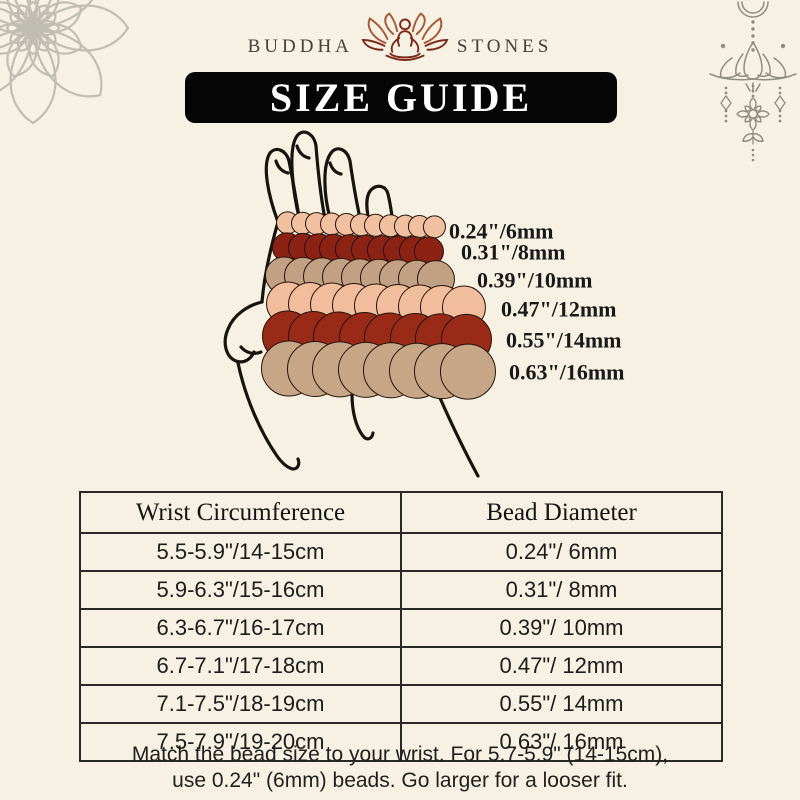 The width and height of the screenshot is (800, 800). I want to click on table-row: 7.1-7.5"/18-19cm 0.55"/ 14mm, so click(401, 704).